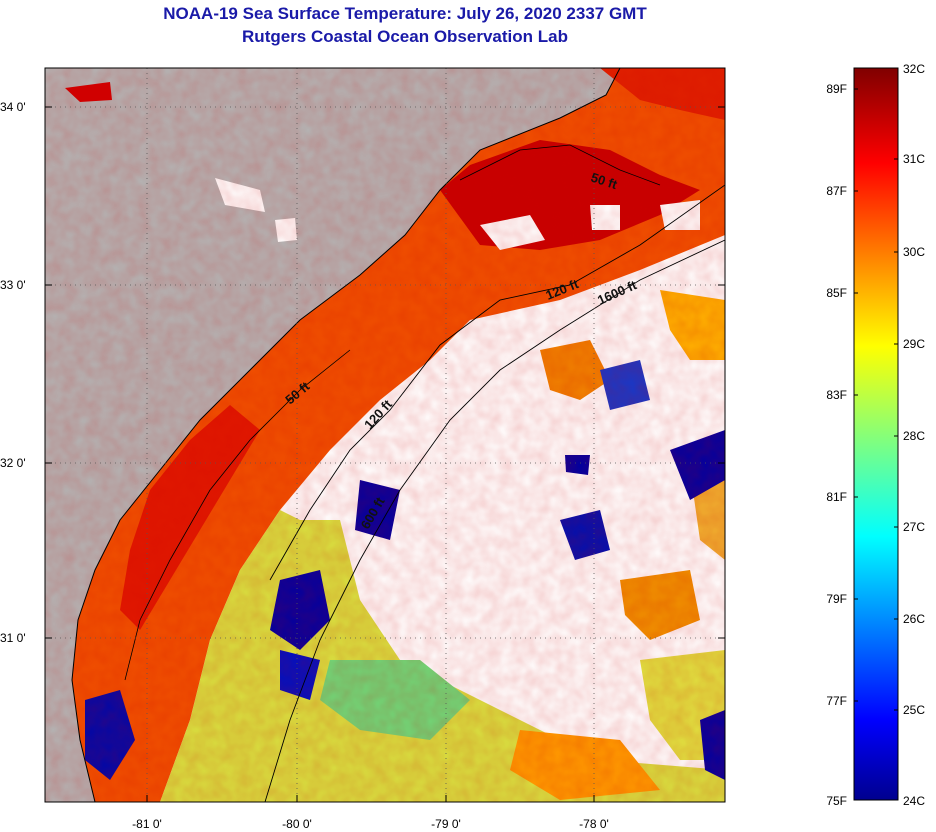 The width and height of the screenshot is (936, 832). What do you see at coordinates (13, 285) in the screenshot?
I see `lat-label: 33 0'` at bounding box center [13, 285].